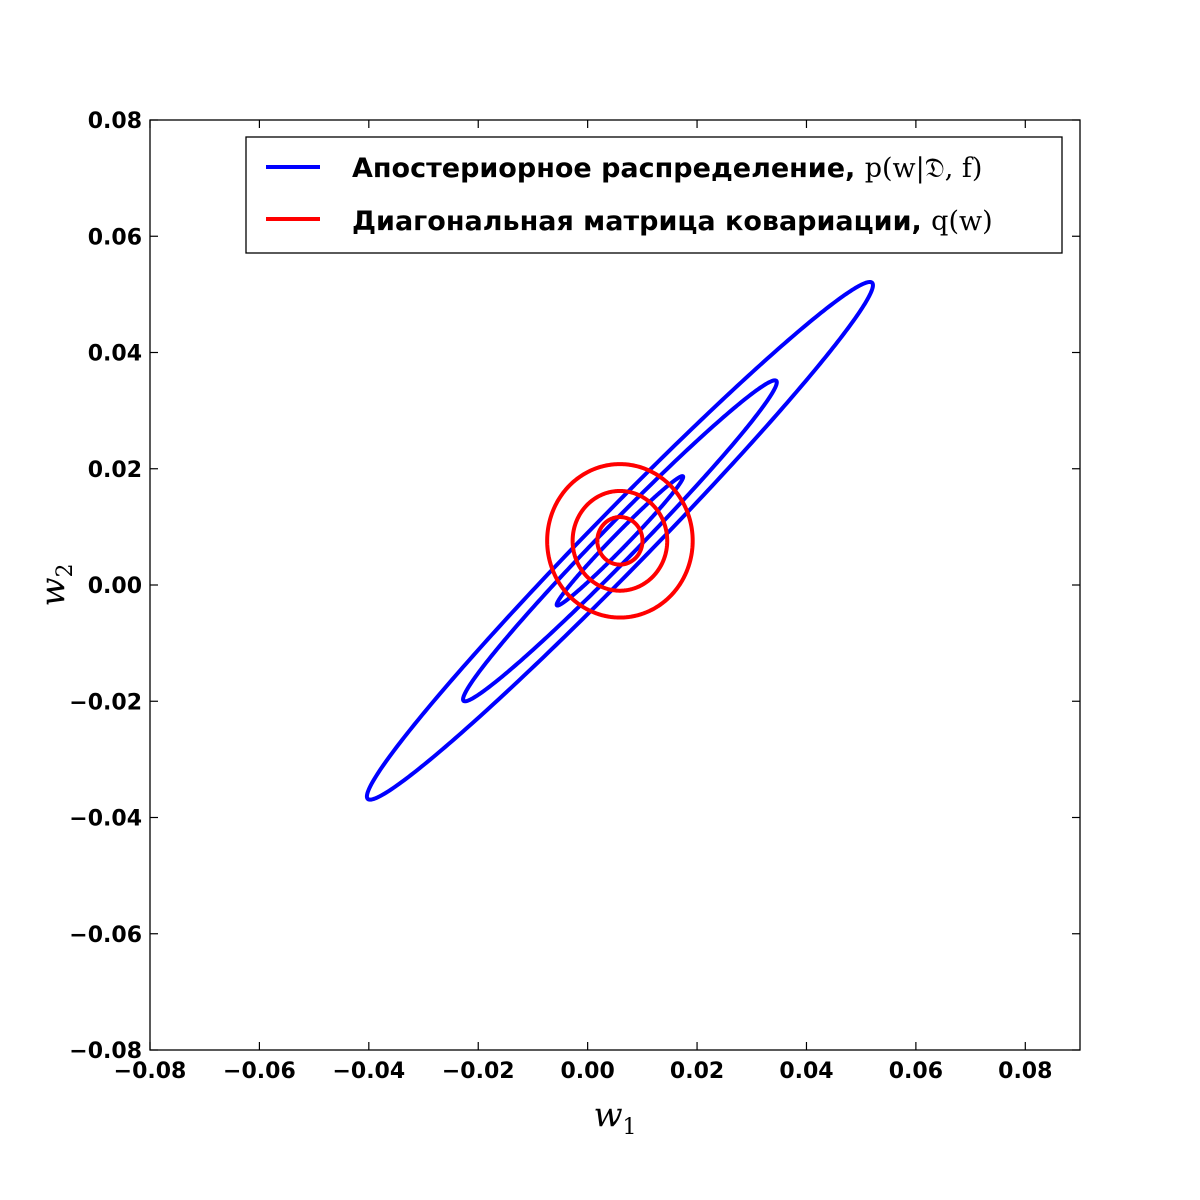  Describe the element at coordinates (105, 935) in the screenshot. I see `y-tick-label: −0.06` at that location.